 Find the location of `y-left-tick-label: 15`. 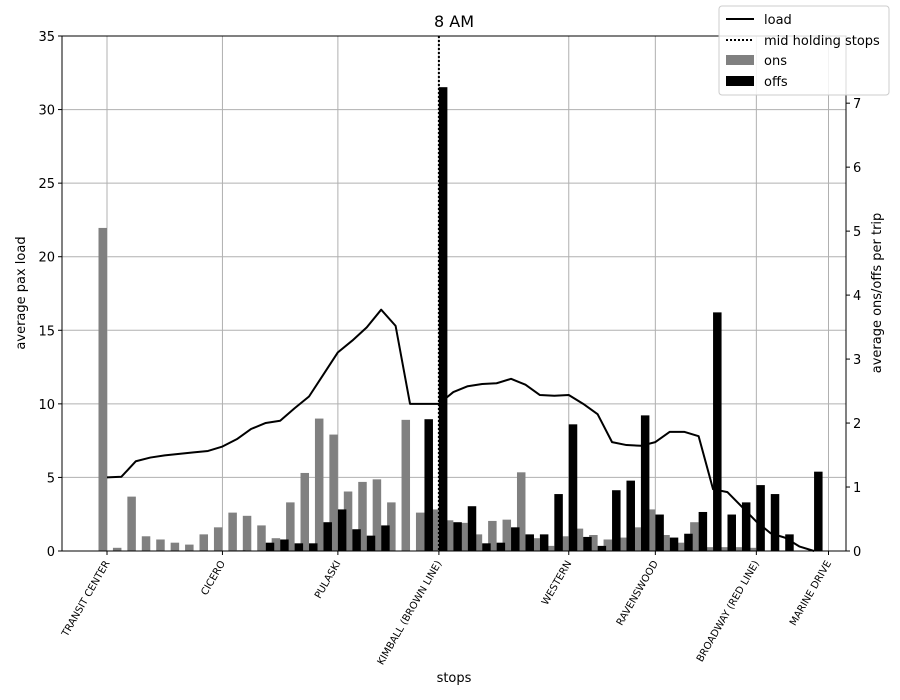

y-left-tick-label: 15 is located at coordinates (46, 331).